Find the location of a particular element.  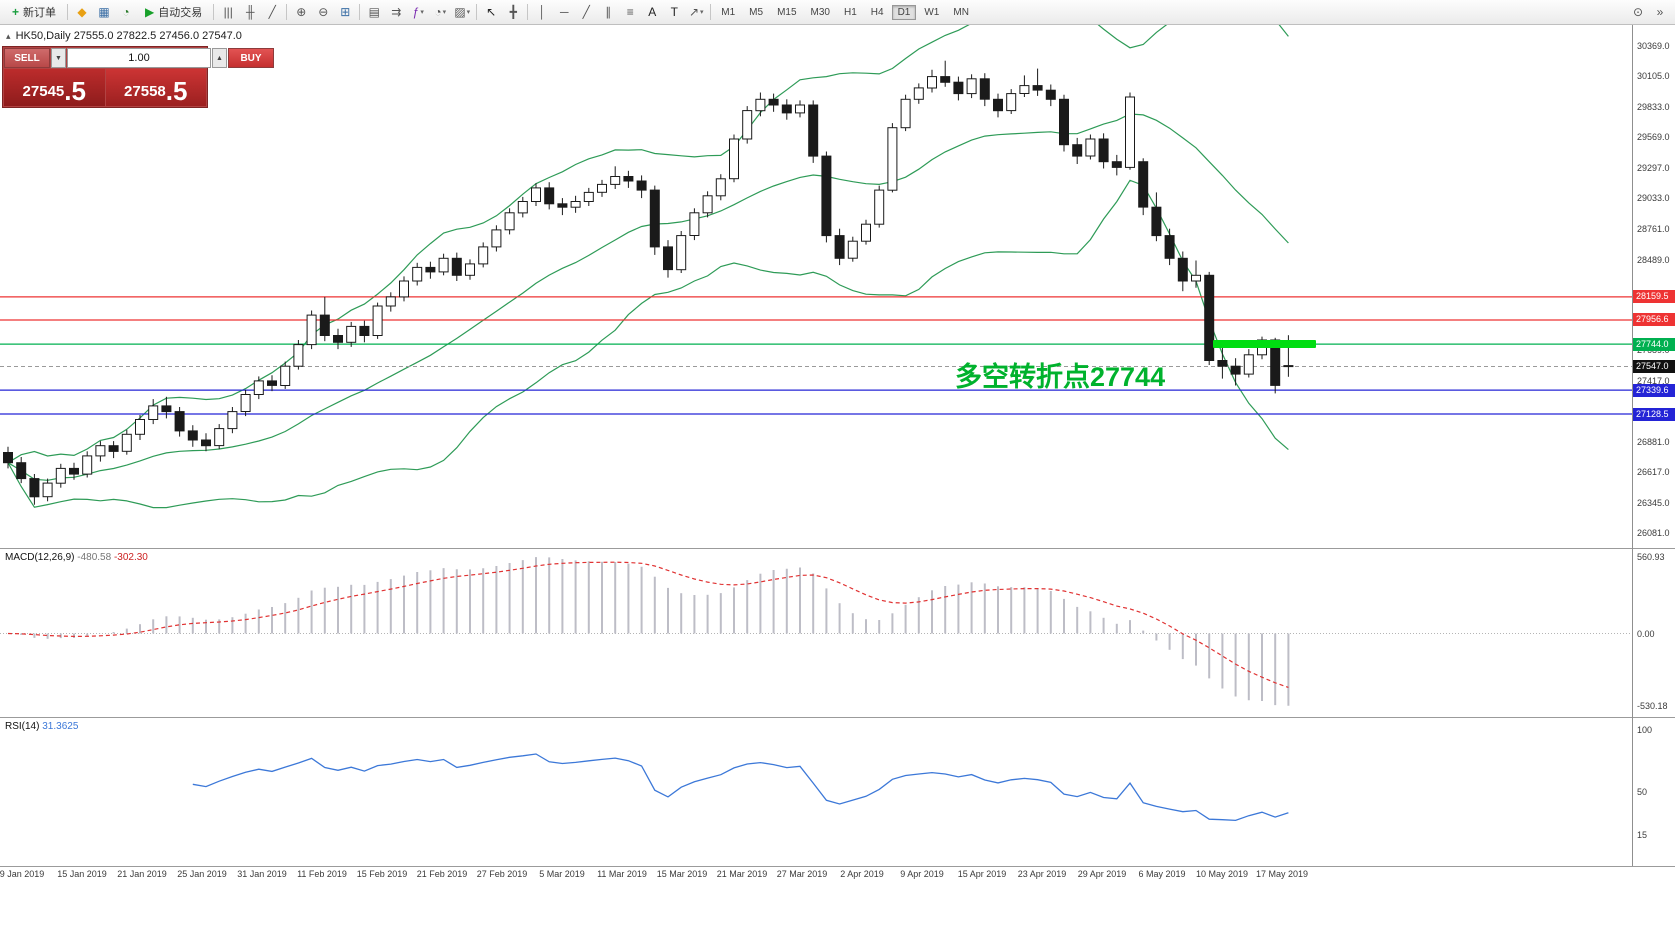

new-order-button: + 新订单 is located at coordinates (34, 12).